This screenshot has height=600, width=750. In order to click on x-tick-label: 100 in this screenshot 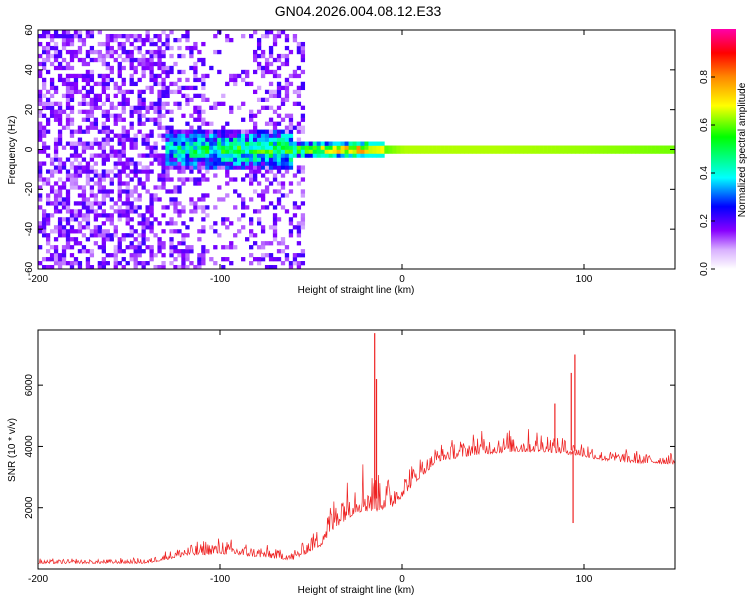, I will do `click(584, 579)`.